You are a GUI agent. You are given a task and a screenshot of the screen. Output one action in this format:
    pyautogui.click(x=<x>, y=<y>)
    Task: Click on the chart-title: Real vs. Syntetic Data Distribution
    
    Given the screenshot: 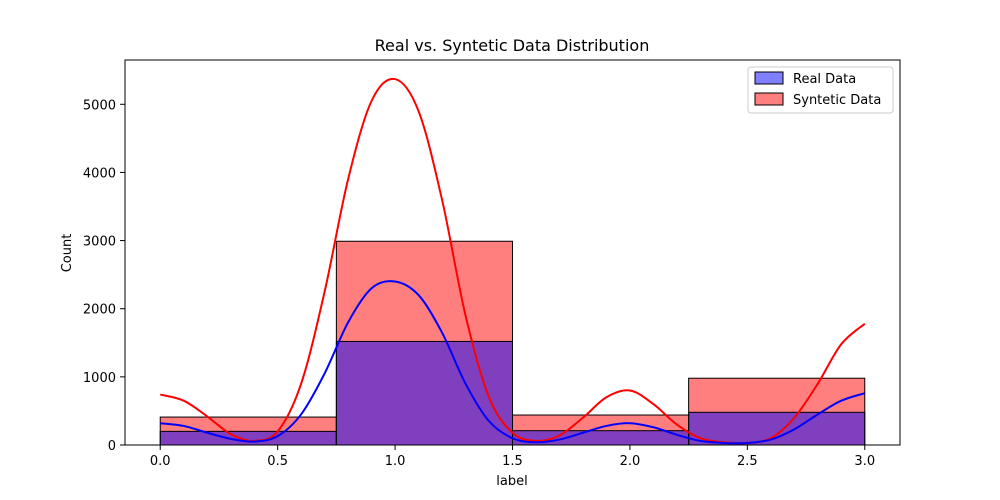 What is the action you would take?
    pyautogui.click(x=512, y=45)
    